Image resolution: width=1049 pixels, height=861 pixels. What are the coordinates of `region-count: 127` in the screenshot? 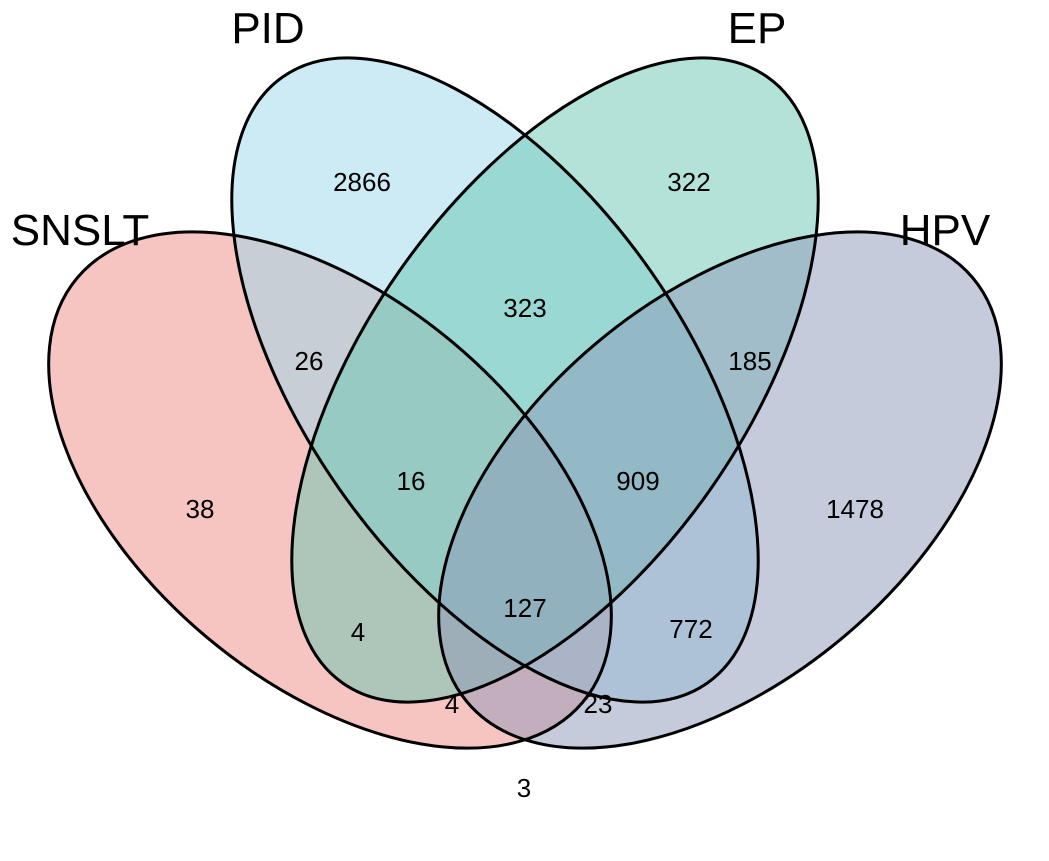 It's located at (524, 608).